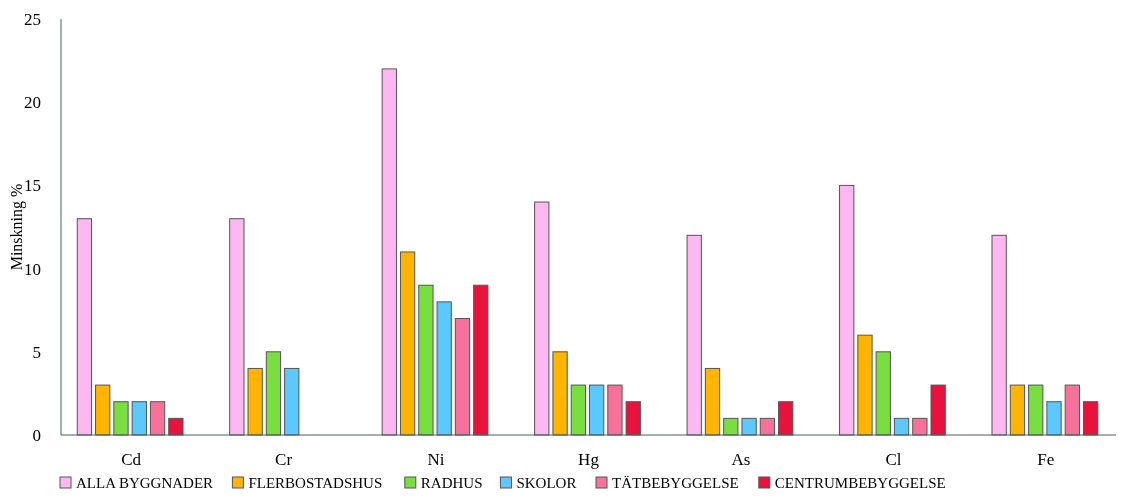 The height and width of the screenshot is (499, 1124). What do you see at coordinates (893, 459) in the screenshot?
I see `x-tick-label: Cl` at bounding box center [893, 459].